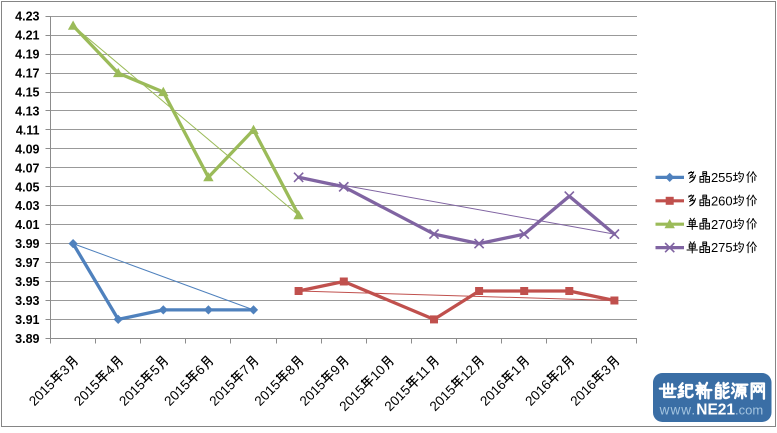 The width and height of the screenshot is (777, 433). Describe the element at coordinates (27, 206) in the screenshot. I see `svg-text: 4.03` at that location.